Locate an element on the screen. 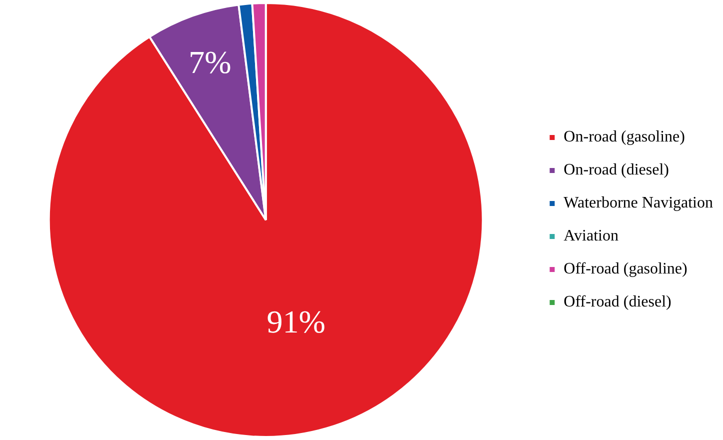 The height and width of the screenshot is (440, 723). legend-label: Aviation is located at coordinates (591, 236).